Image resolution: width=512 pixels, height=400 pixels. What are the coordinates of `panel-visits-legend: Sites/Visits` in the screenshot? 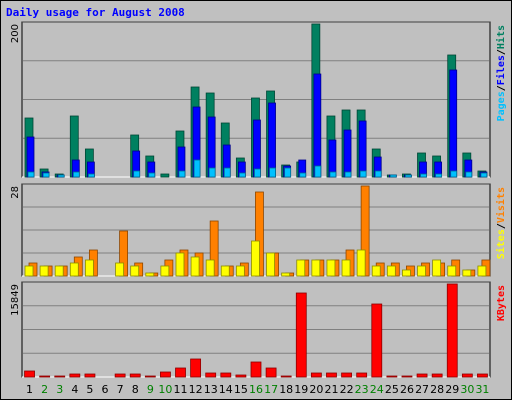 It's located at (501, 223).